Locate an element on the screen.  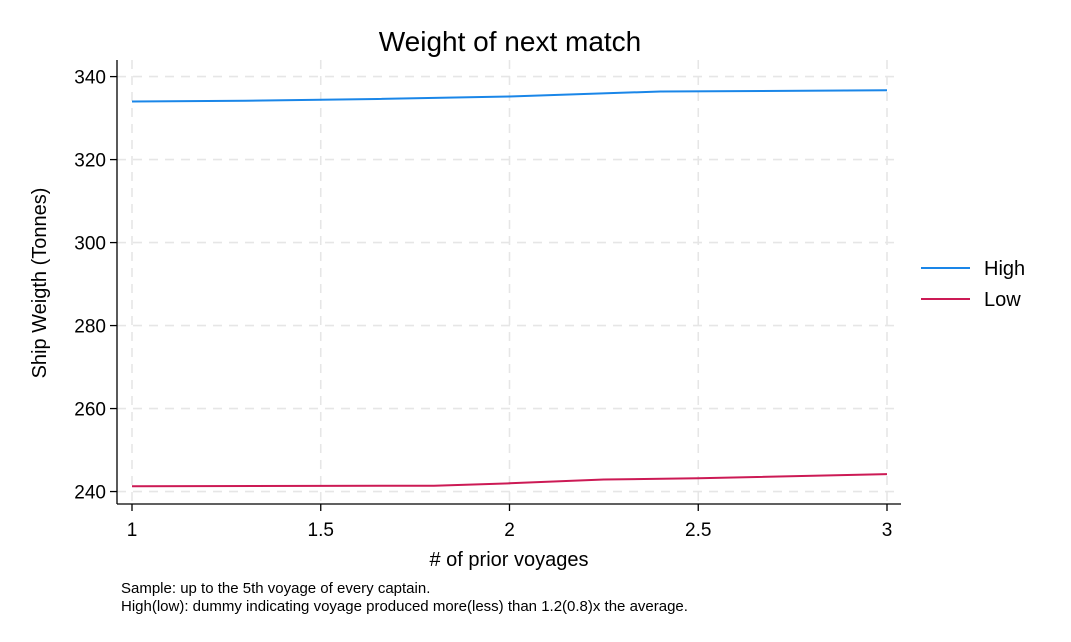
legend: High Low is located at coordinates (973, 284).